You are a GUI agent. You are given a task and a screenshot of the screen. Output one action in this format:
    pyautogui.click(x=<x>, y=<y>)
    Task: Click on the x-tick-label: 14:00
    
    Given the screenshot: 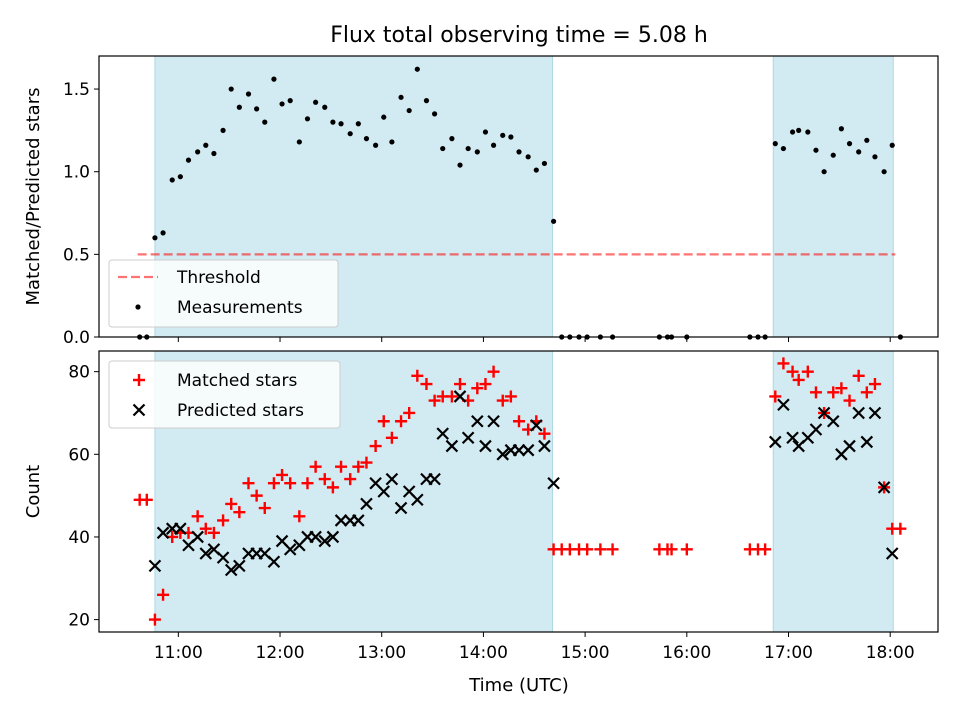 What is the action you would take?
    pyautogui.click(x=483, y=653)
    